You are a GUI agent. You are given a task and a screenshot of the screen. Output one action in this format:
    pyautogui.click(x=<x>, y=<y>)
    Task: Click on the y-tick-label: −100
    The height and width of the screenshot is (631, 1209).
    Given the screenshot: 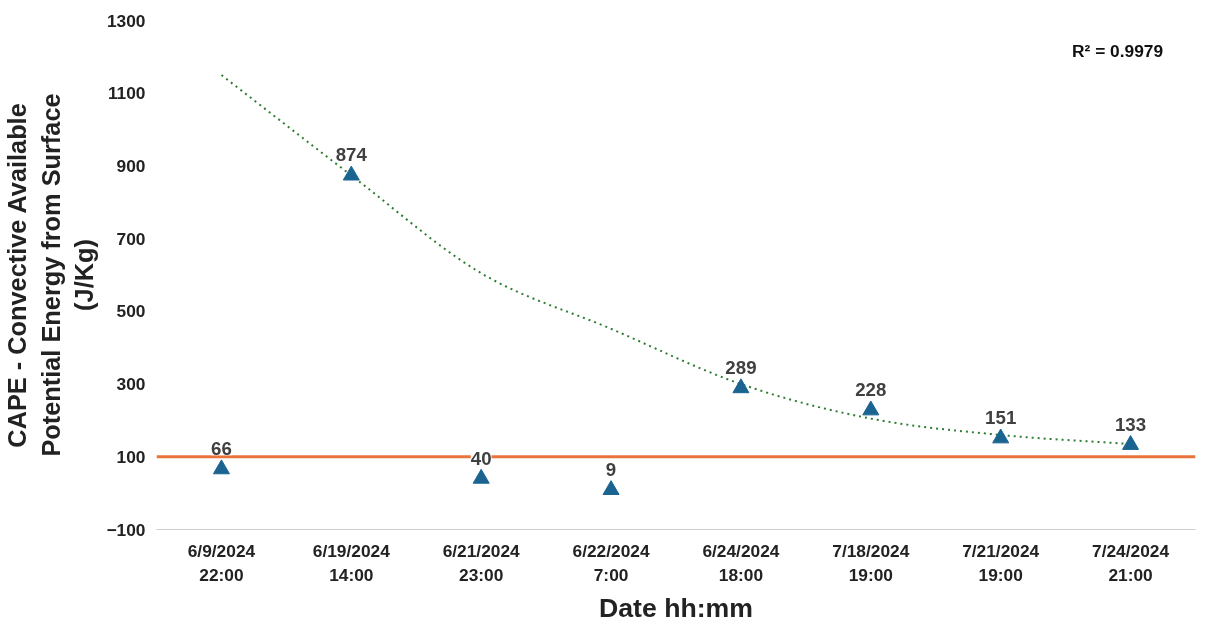 What is the action you would take?
    pyautogui.click(x=126, y=529)
    